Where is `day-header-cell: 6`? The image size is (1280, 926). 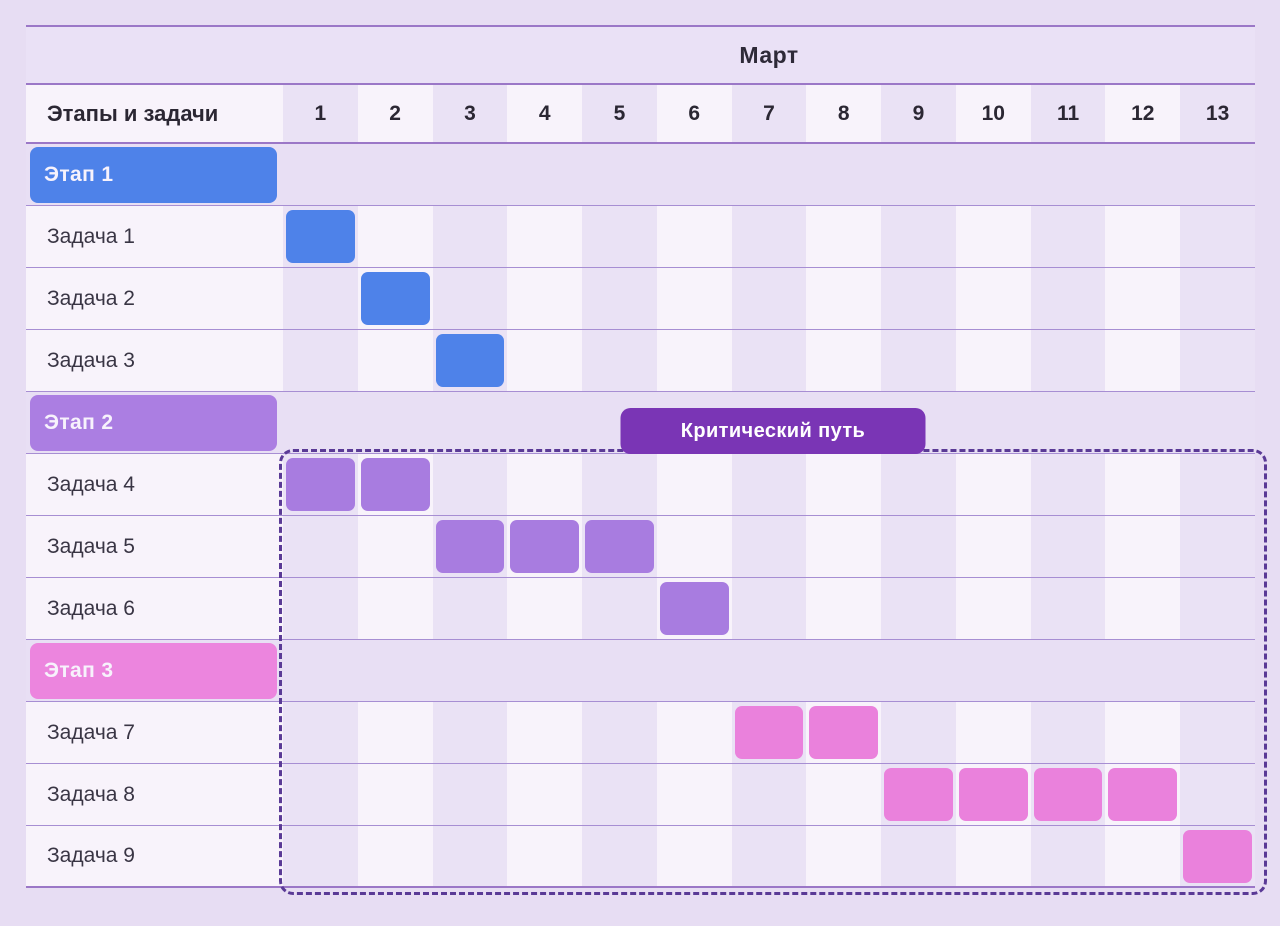 day-header-cell: 6 is located at coordinates (694, 113).